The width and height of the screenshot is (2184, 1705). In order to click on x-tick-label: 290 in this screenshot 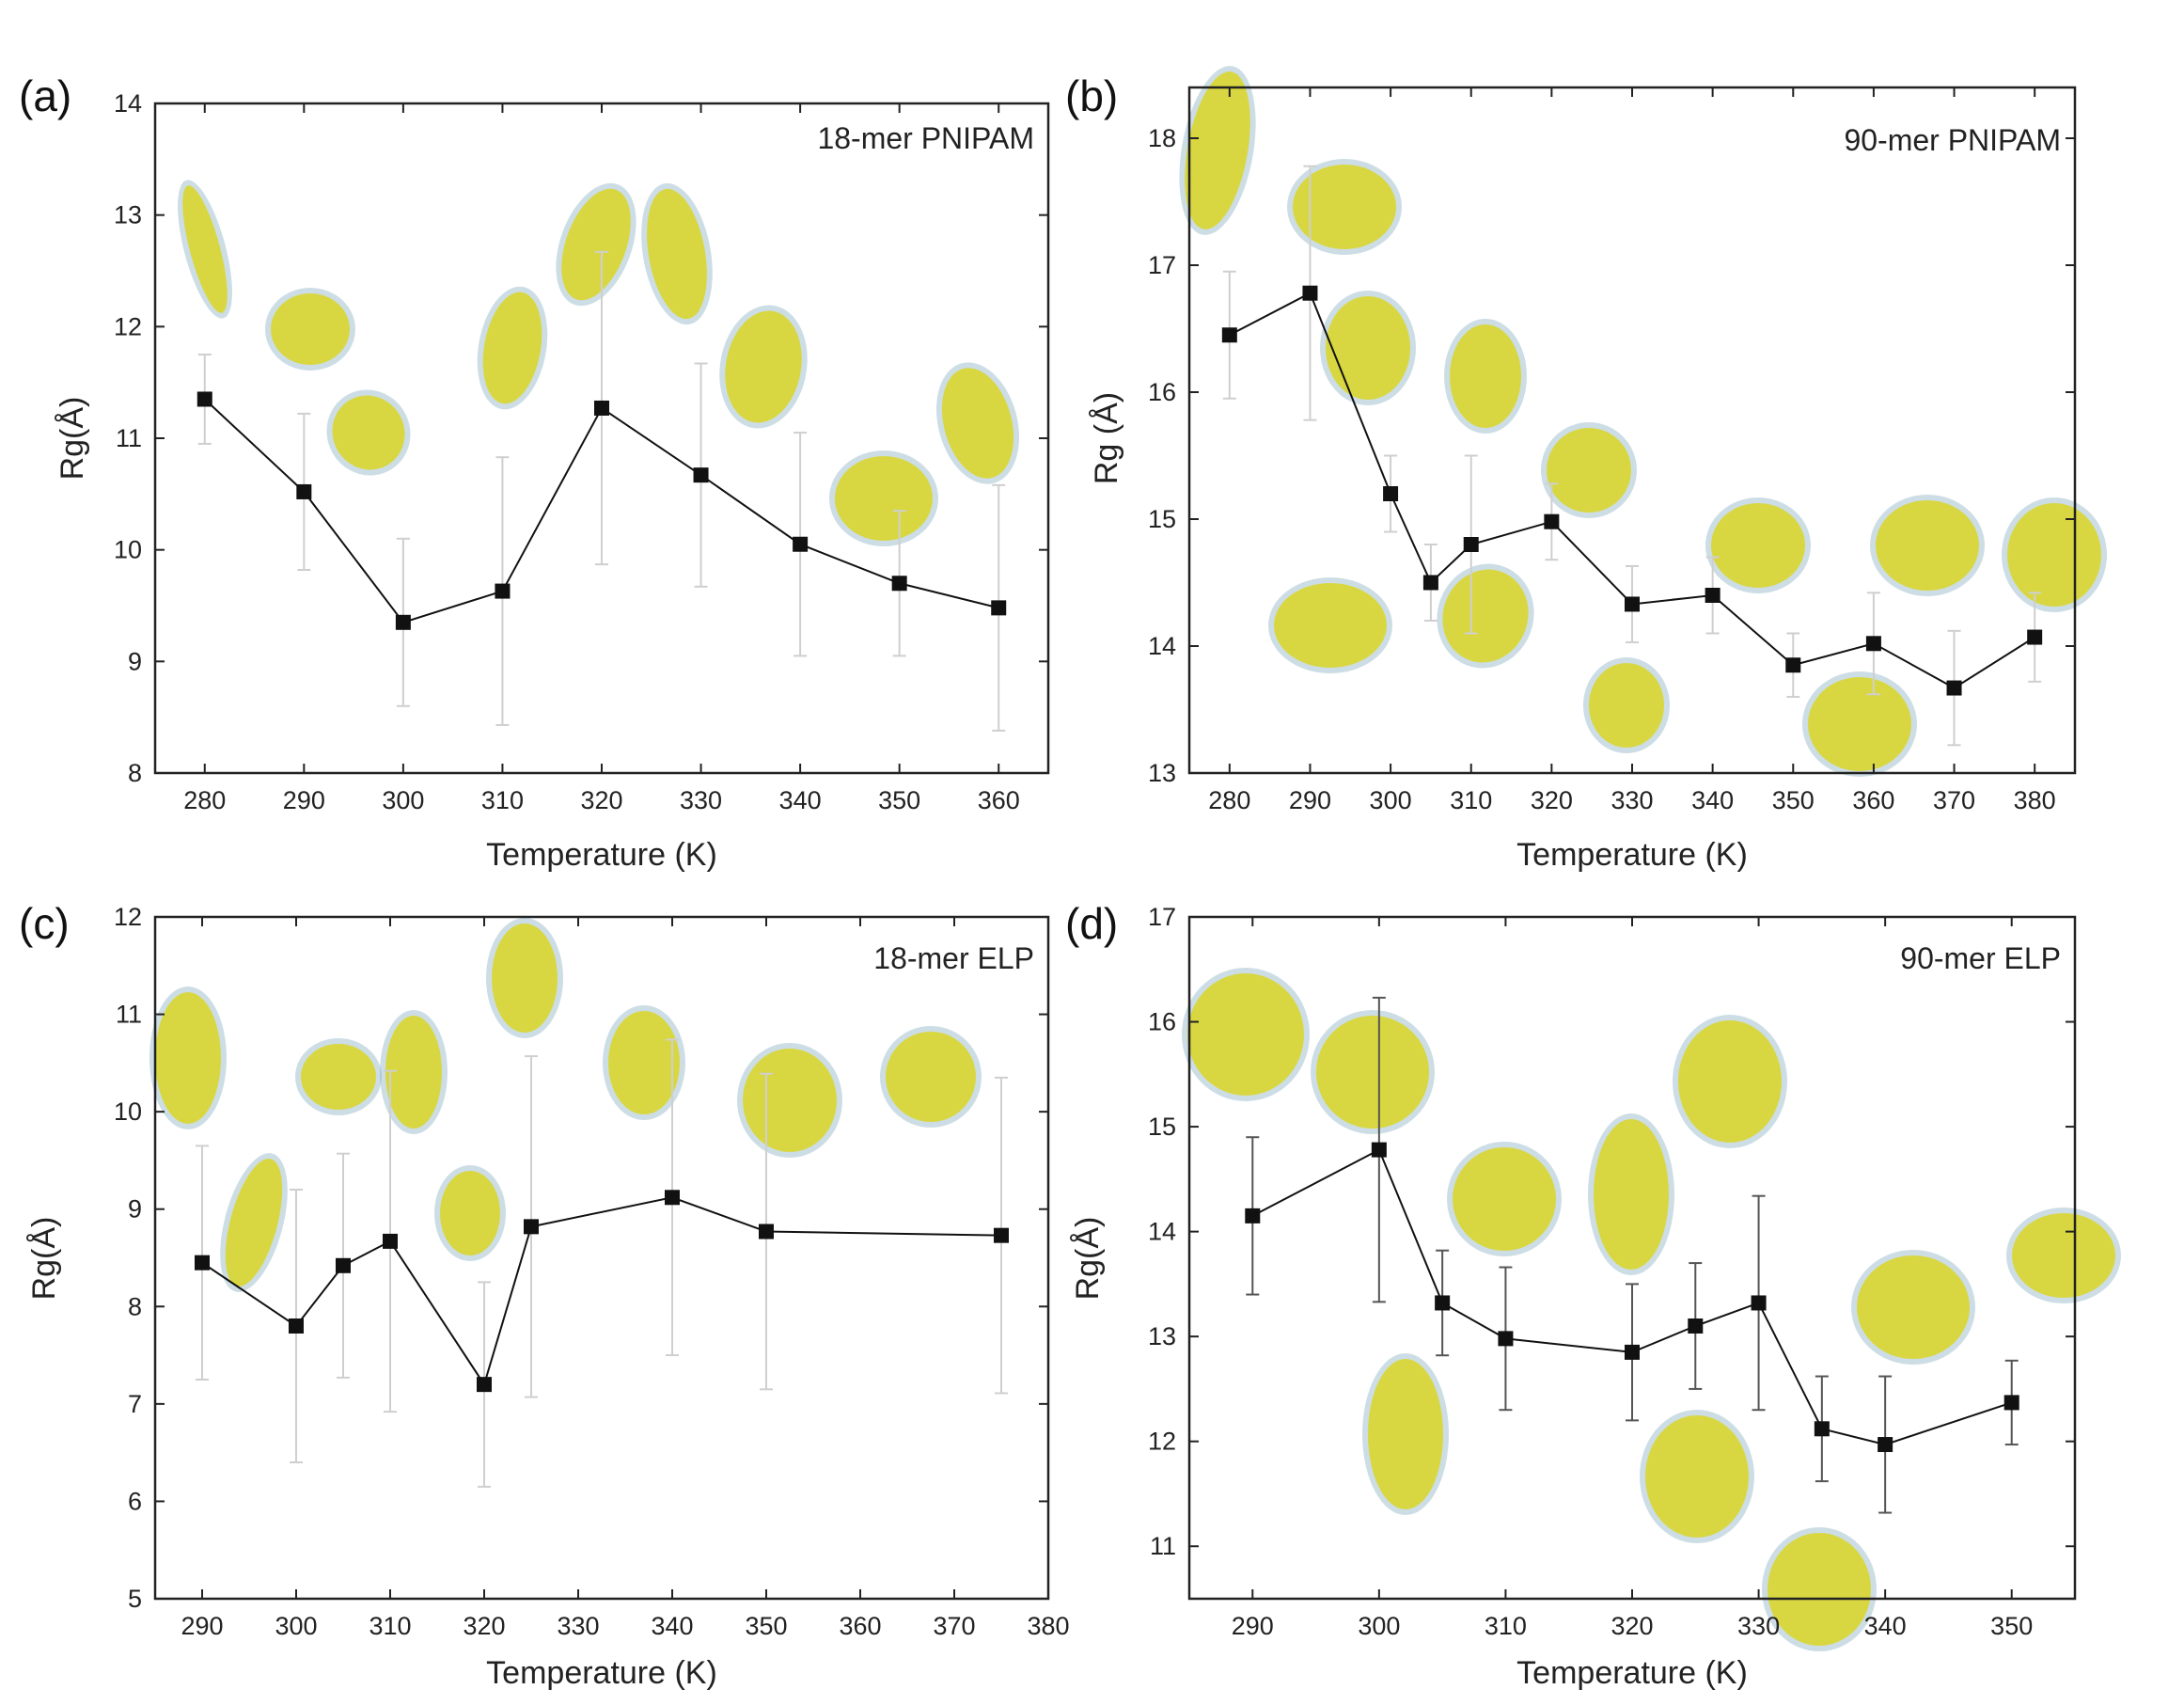, I will do `click(202, 1626)`.